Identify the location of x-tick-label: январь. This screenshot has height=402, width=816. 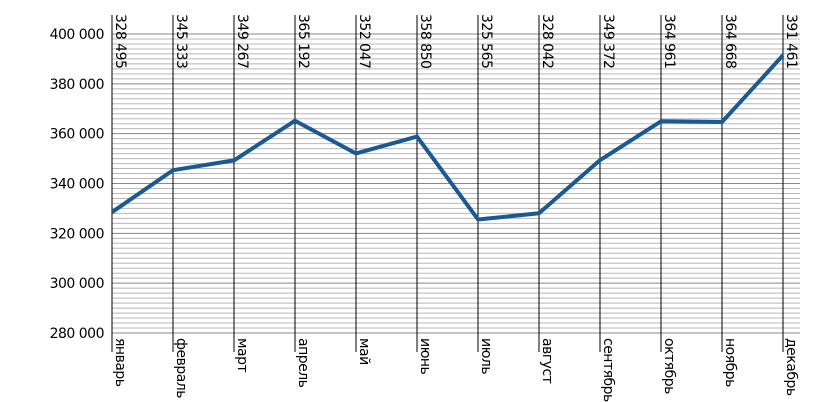
(120, 362).